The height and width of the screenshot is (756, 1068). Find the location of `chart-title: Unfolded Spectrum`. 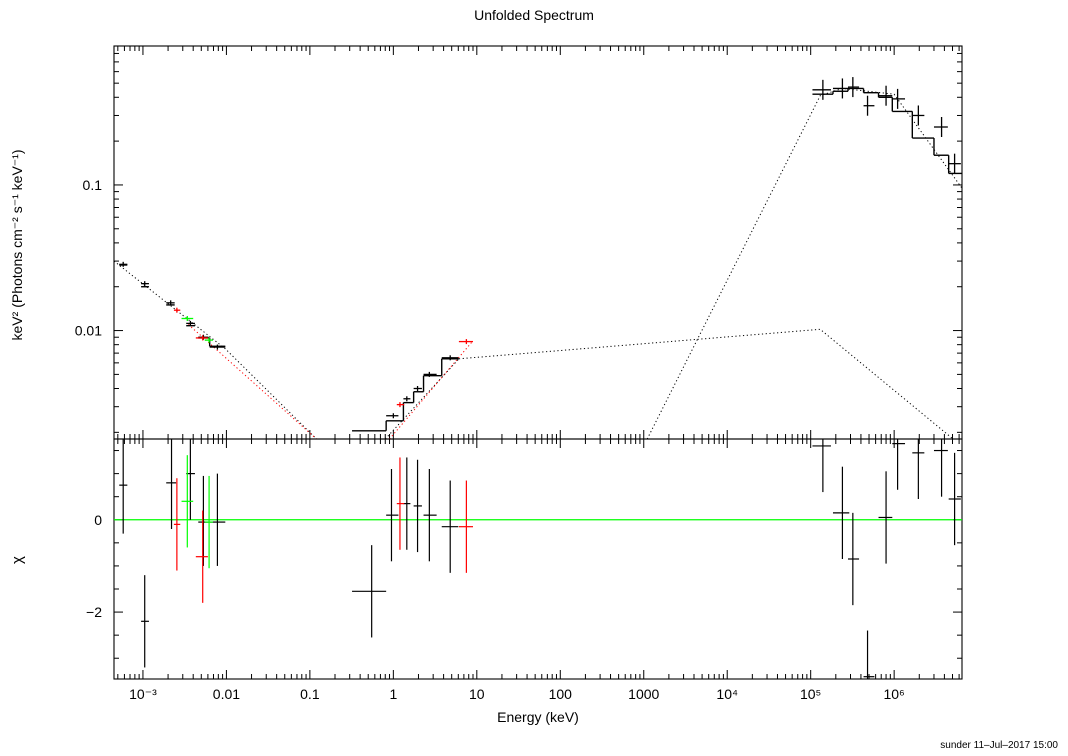

chart-title: Unfolded Spectrum is located at coordinates (534, 15).